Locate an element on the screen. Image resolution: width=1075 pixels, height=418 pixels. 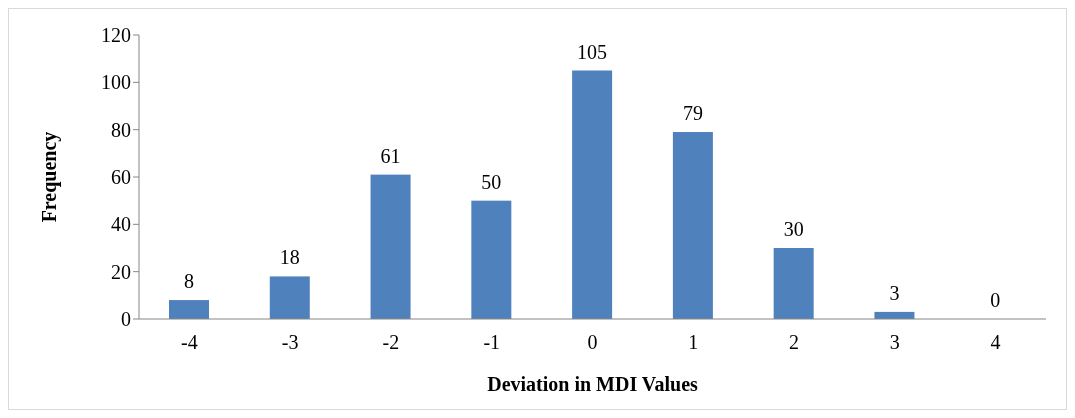
x-tick-label: -4 is located at coordinates (189, 342).